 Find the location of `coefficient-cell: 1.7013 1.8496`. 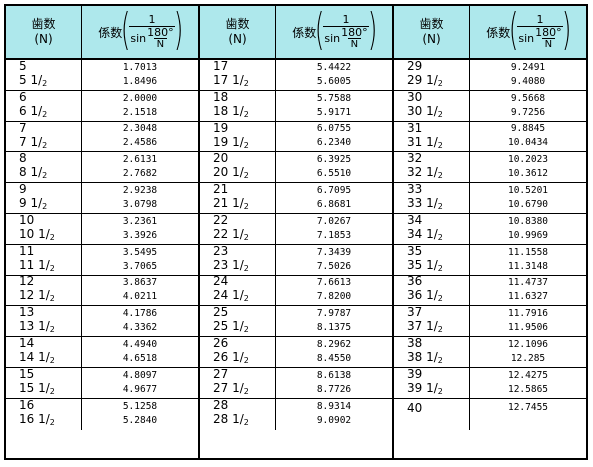

coefficient-cell: 1.7013 1.8496 is located at coordinates (140, 75).